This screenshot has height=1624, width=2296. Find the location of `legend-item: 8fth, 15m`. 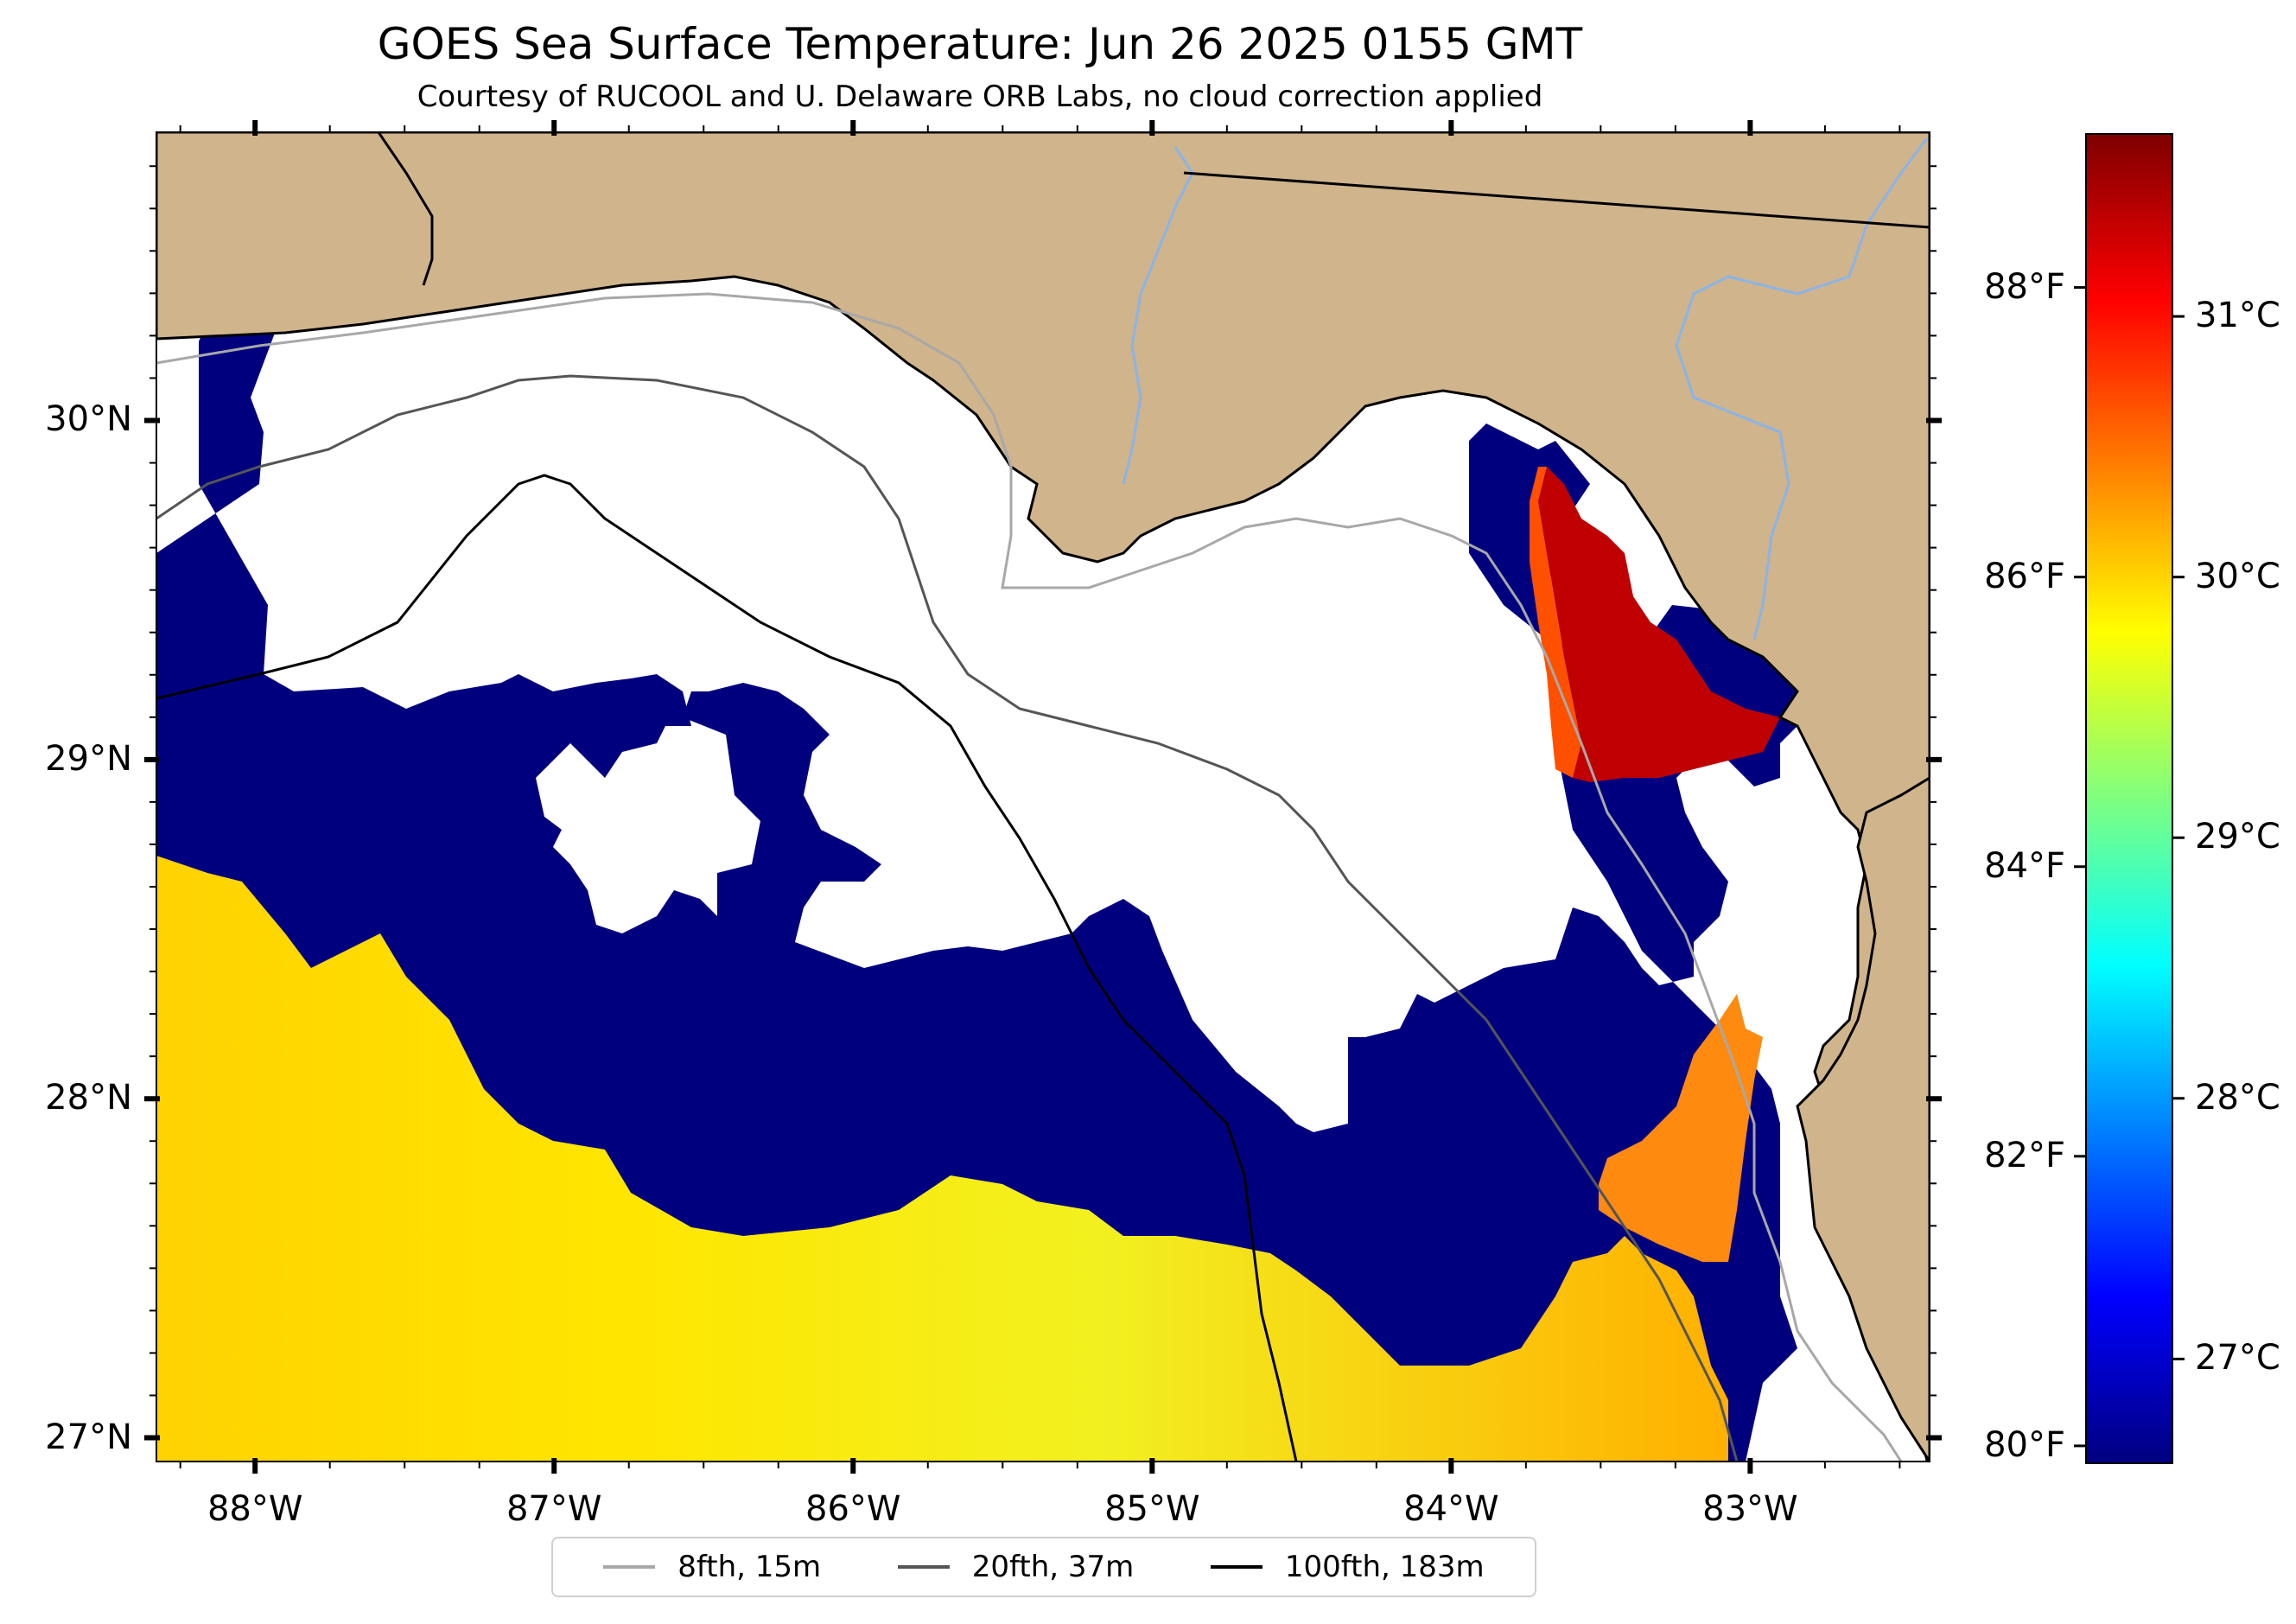

legend-item: 8fth, 15m is located at coordinates (712, 1567).